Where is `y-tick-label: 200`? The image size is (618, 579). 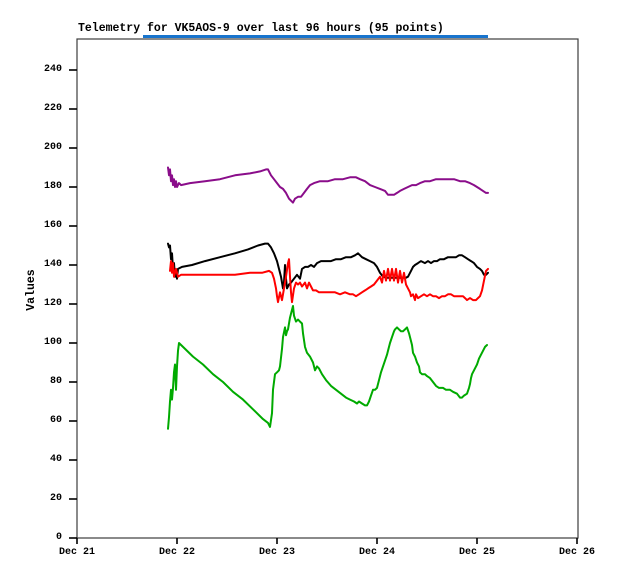
y-tick-label: 200 is located at coordinates (52, 147).